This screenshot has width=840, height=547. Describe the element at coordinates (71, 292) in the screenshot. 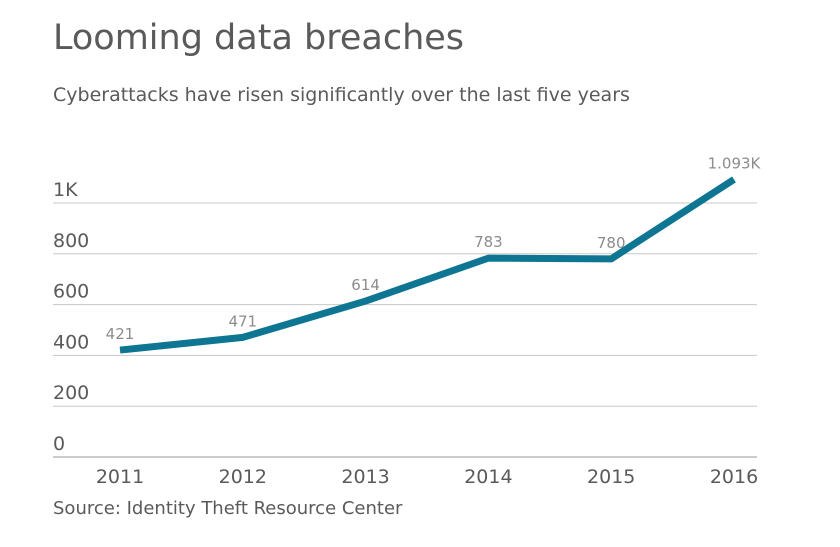

I see `y-tick-label: 600` at that location.